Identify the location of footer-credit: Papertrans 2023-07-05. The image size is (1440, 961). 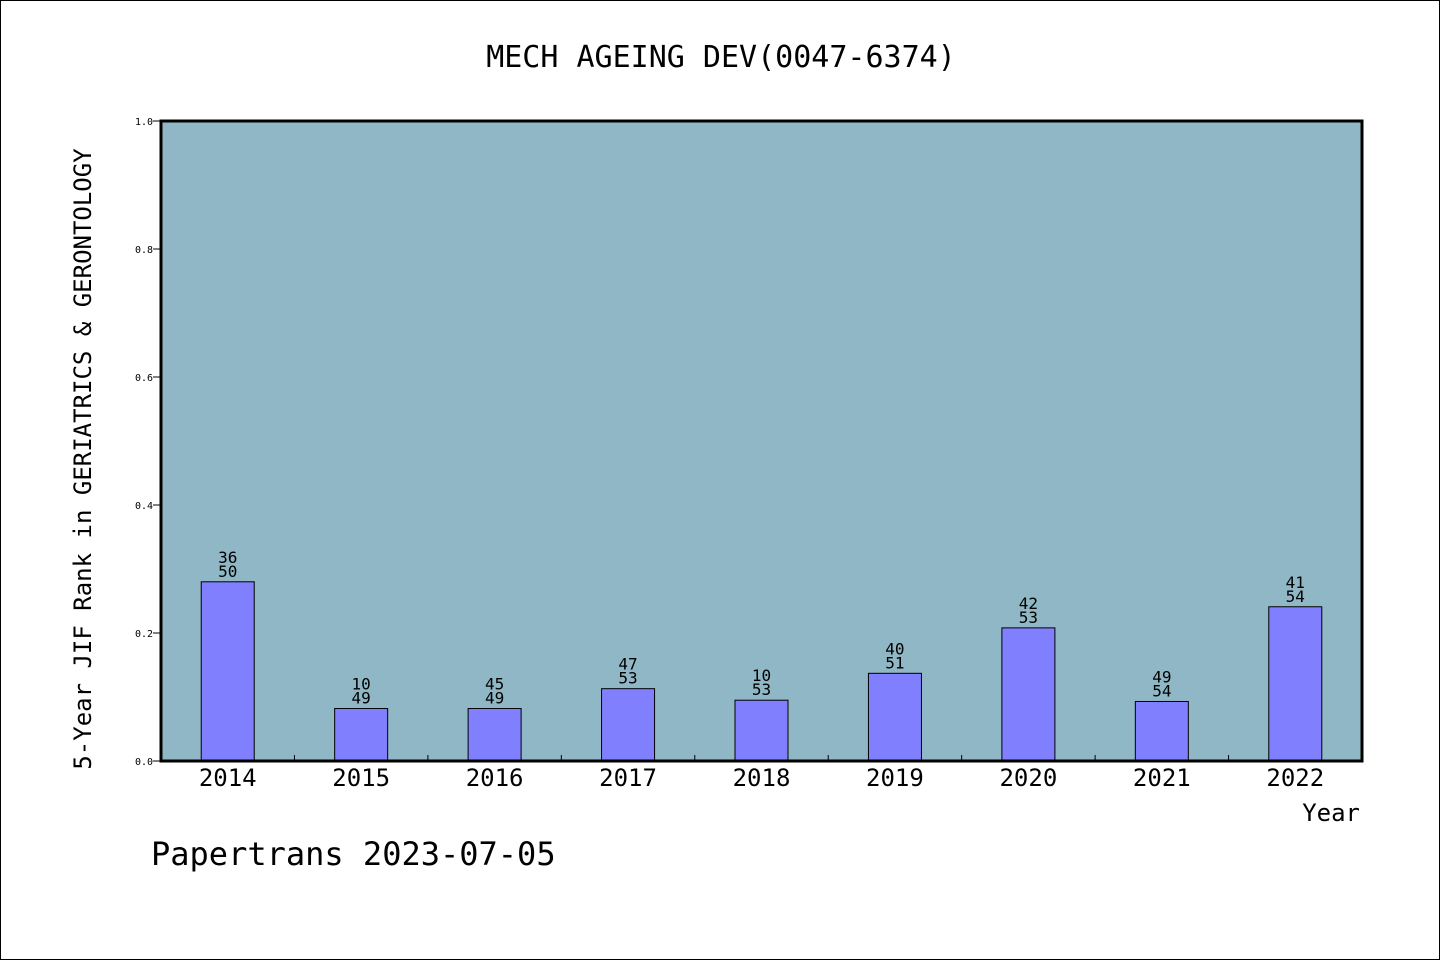
(353, 854).